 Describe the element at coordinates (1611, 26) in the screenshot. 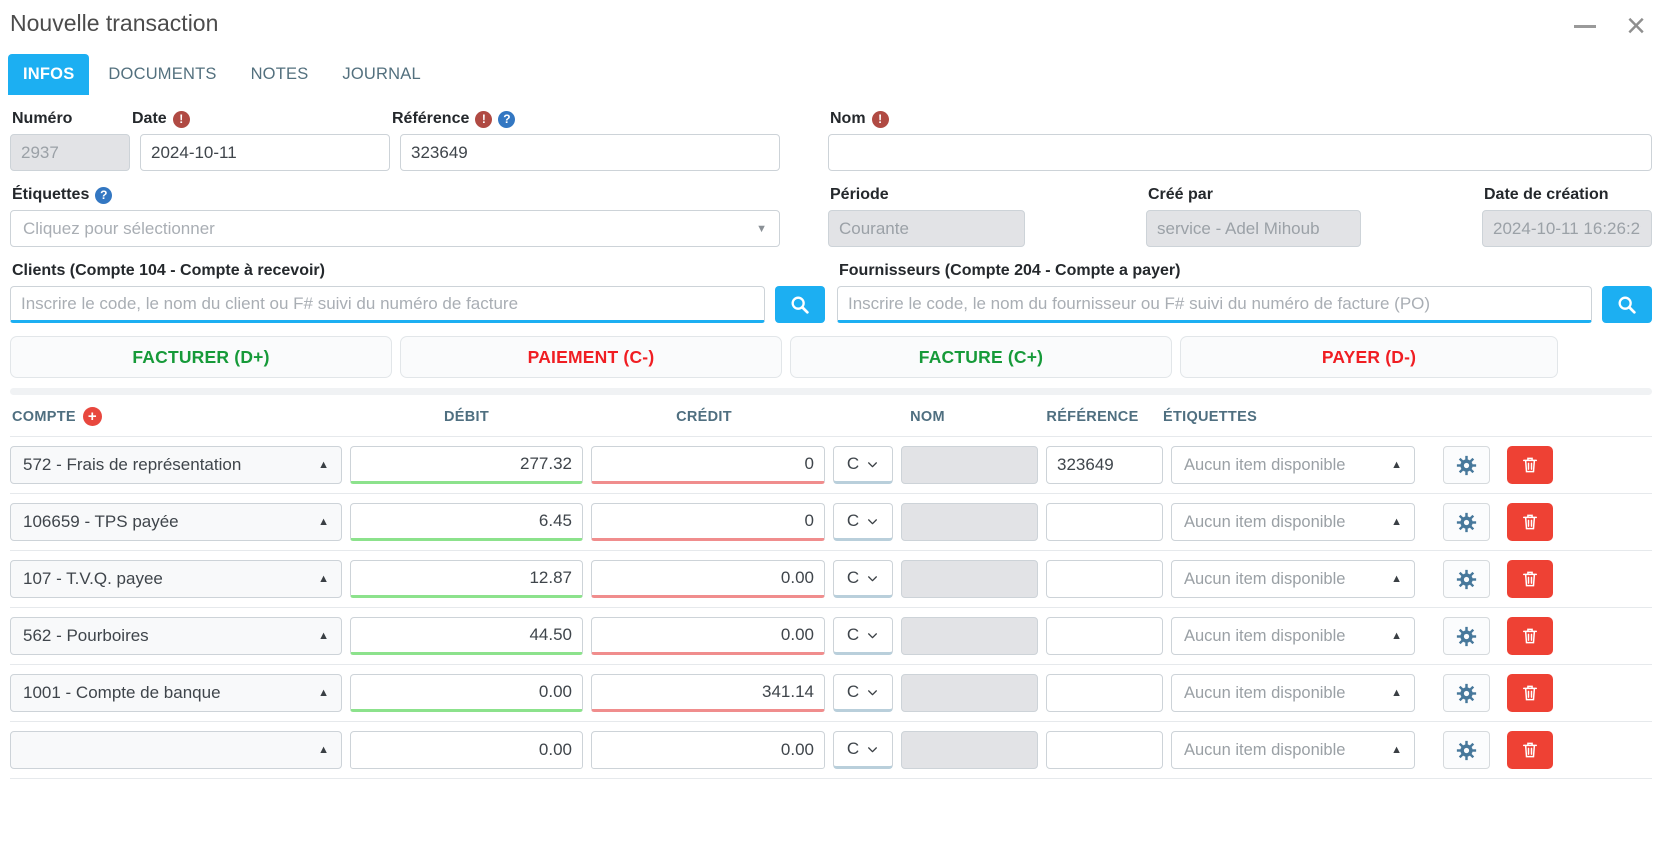

I see `window-controls: ×` at that location.